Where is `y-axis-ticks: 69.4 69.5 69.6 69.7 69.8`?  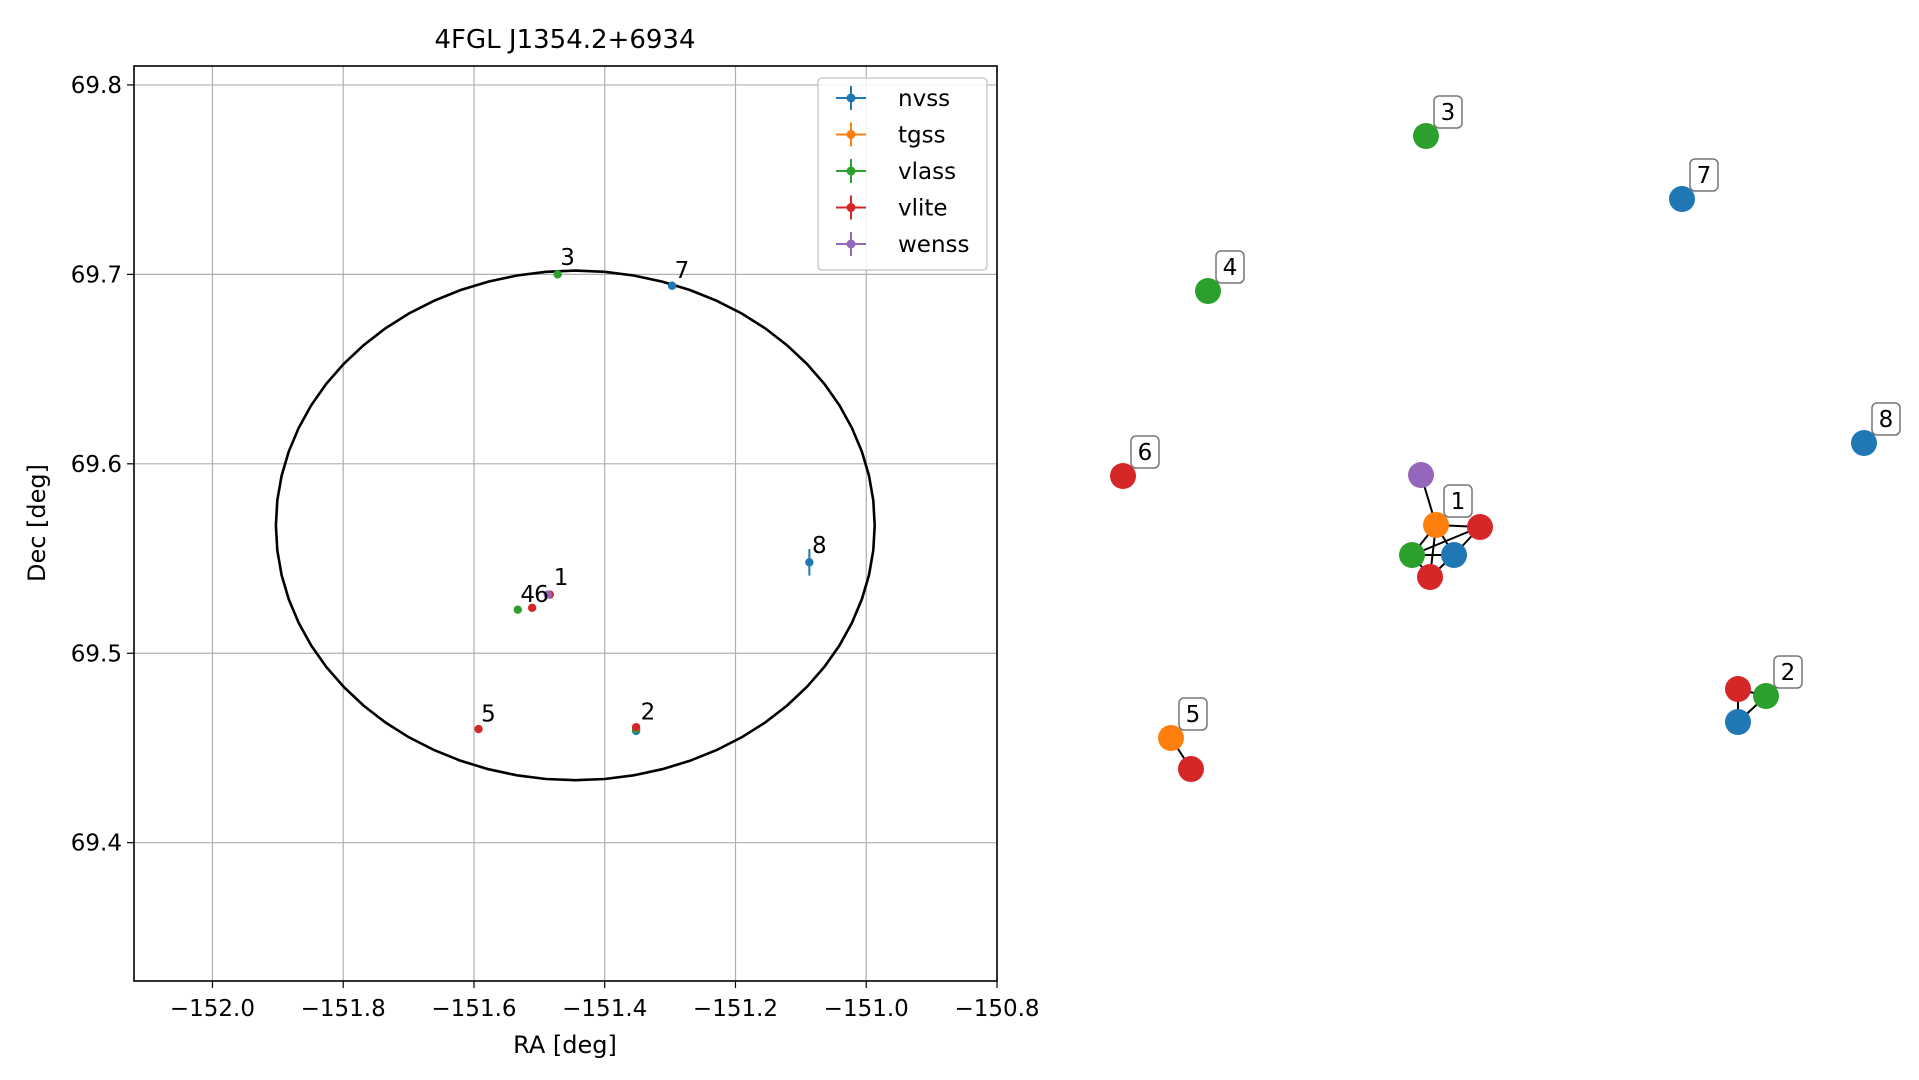
y-axis-ticks: 69.4 69.5 69.6 69.7 69.8 is located at coordinates (102, 465).